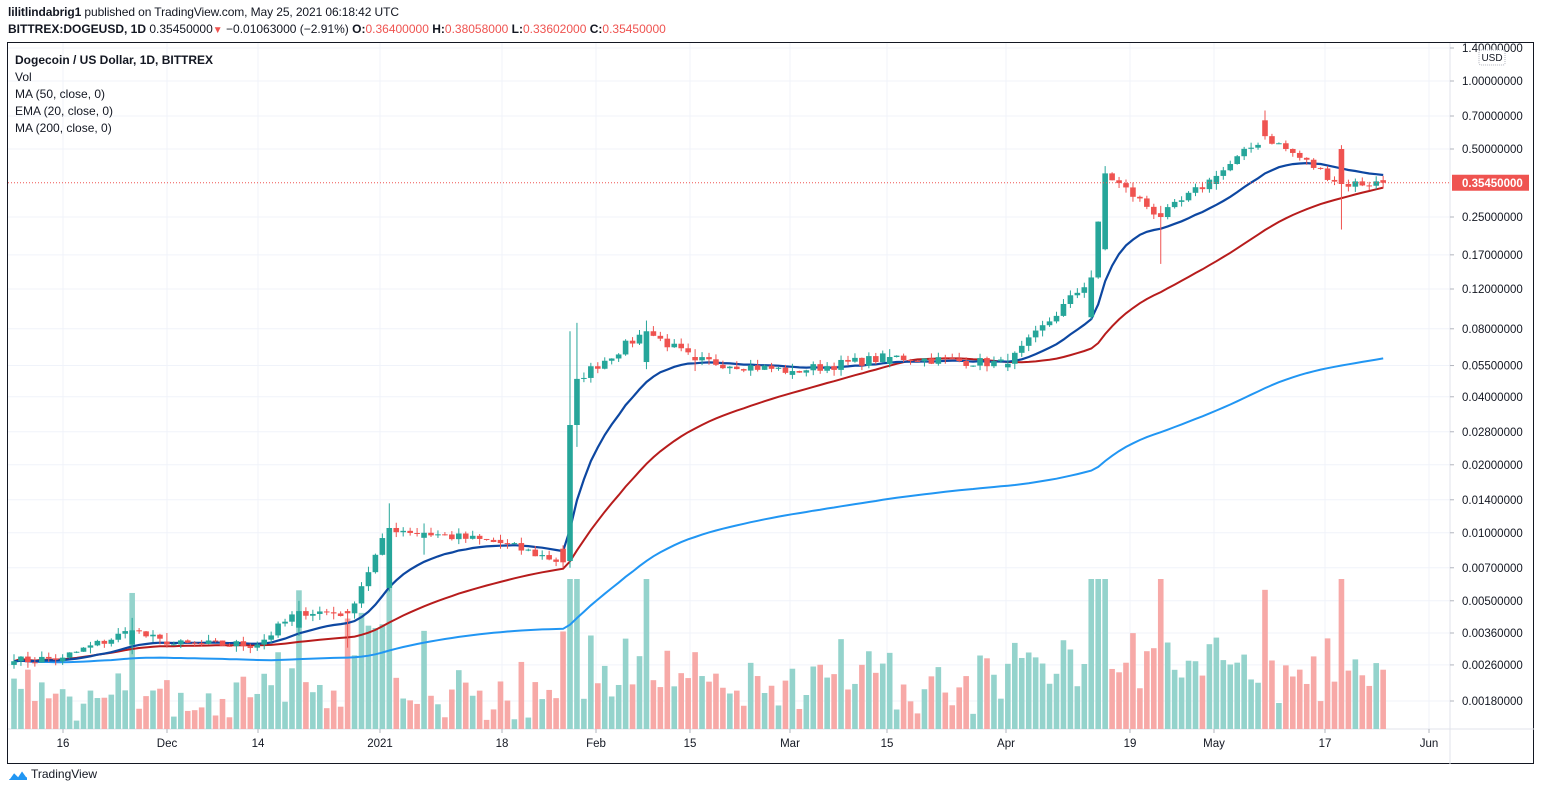 This screenshot has height=794, width=1541. I want to click on legend-ema20: EMA (20, close, 0), so click(64, 111).